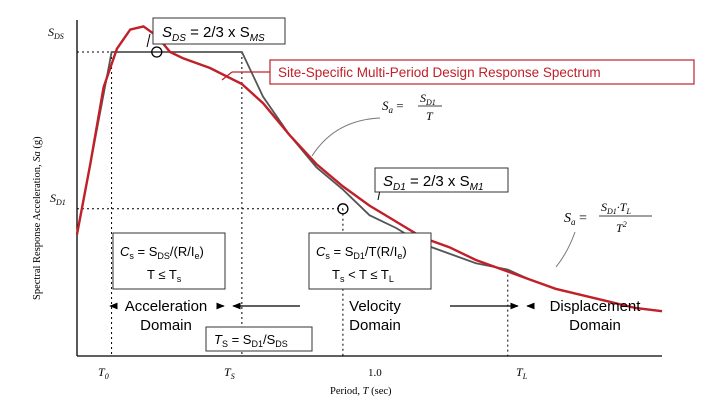  Describe the element at coordinates (56, 33) in the screenshot. I see `y-tick-sds: SDS` at that location.